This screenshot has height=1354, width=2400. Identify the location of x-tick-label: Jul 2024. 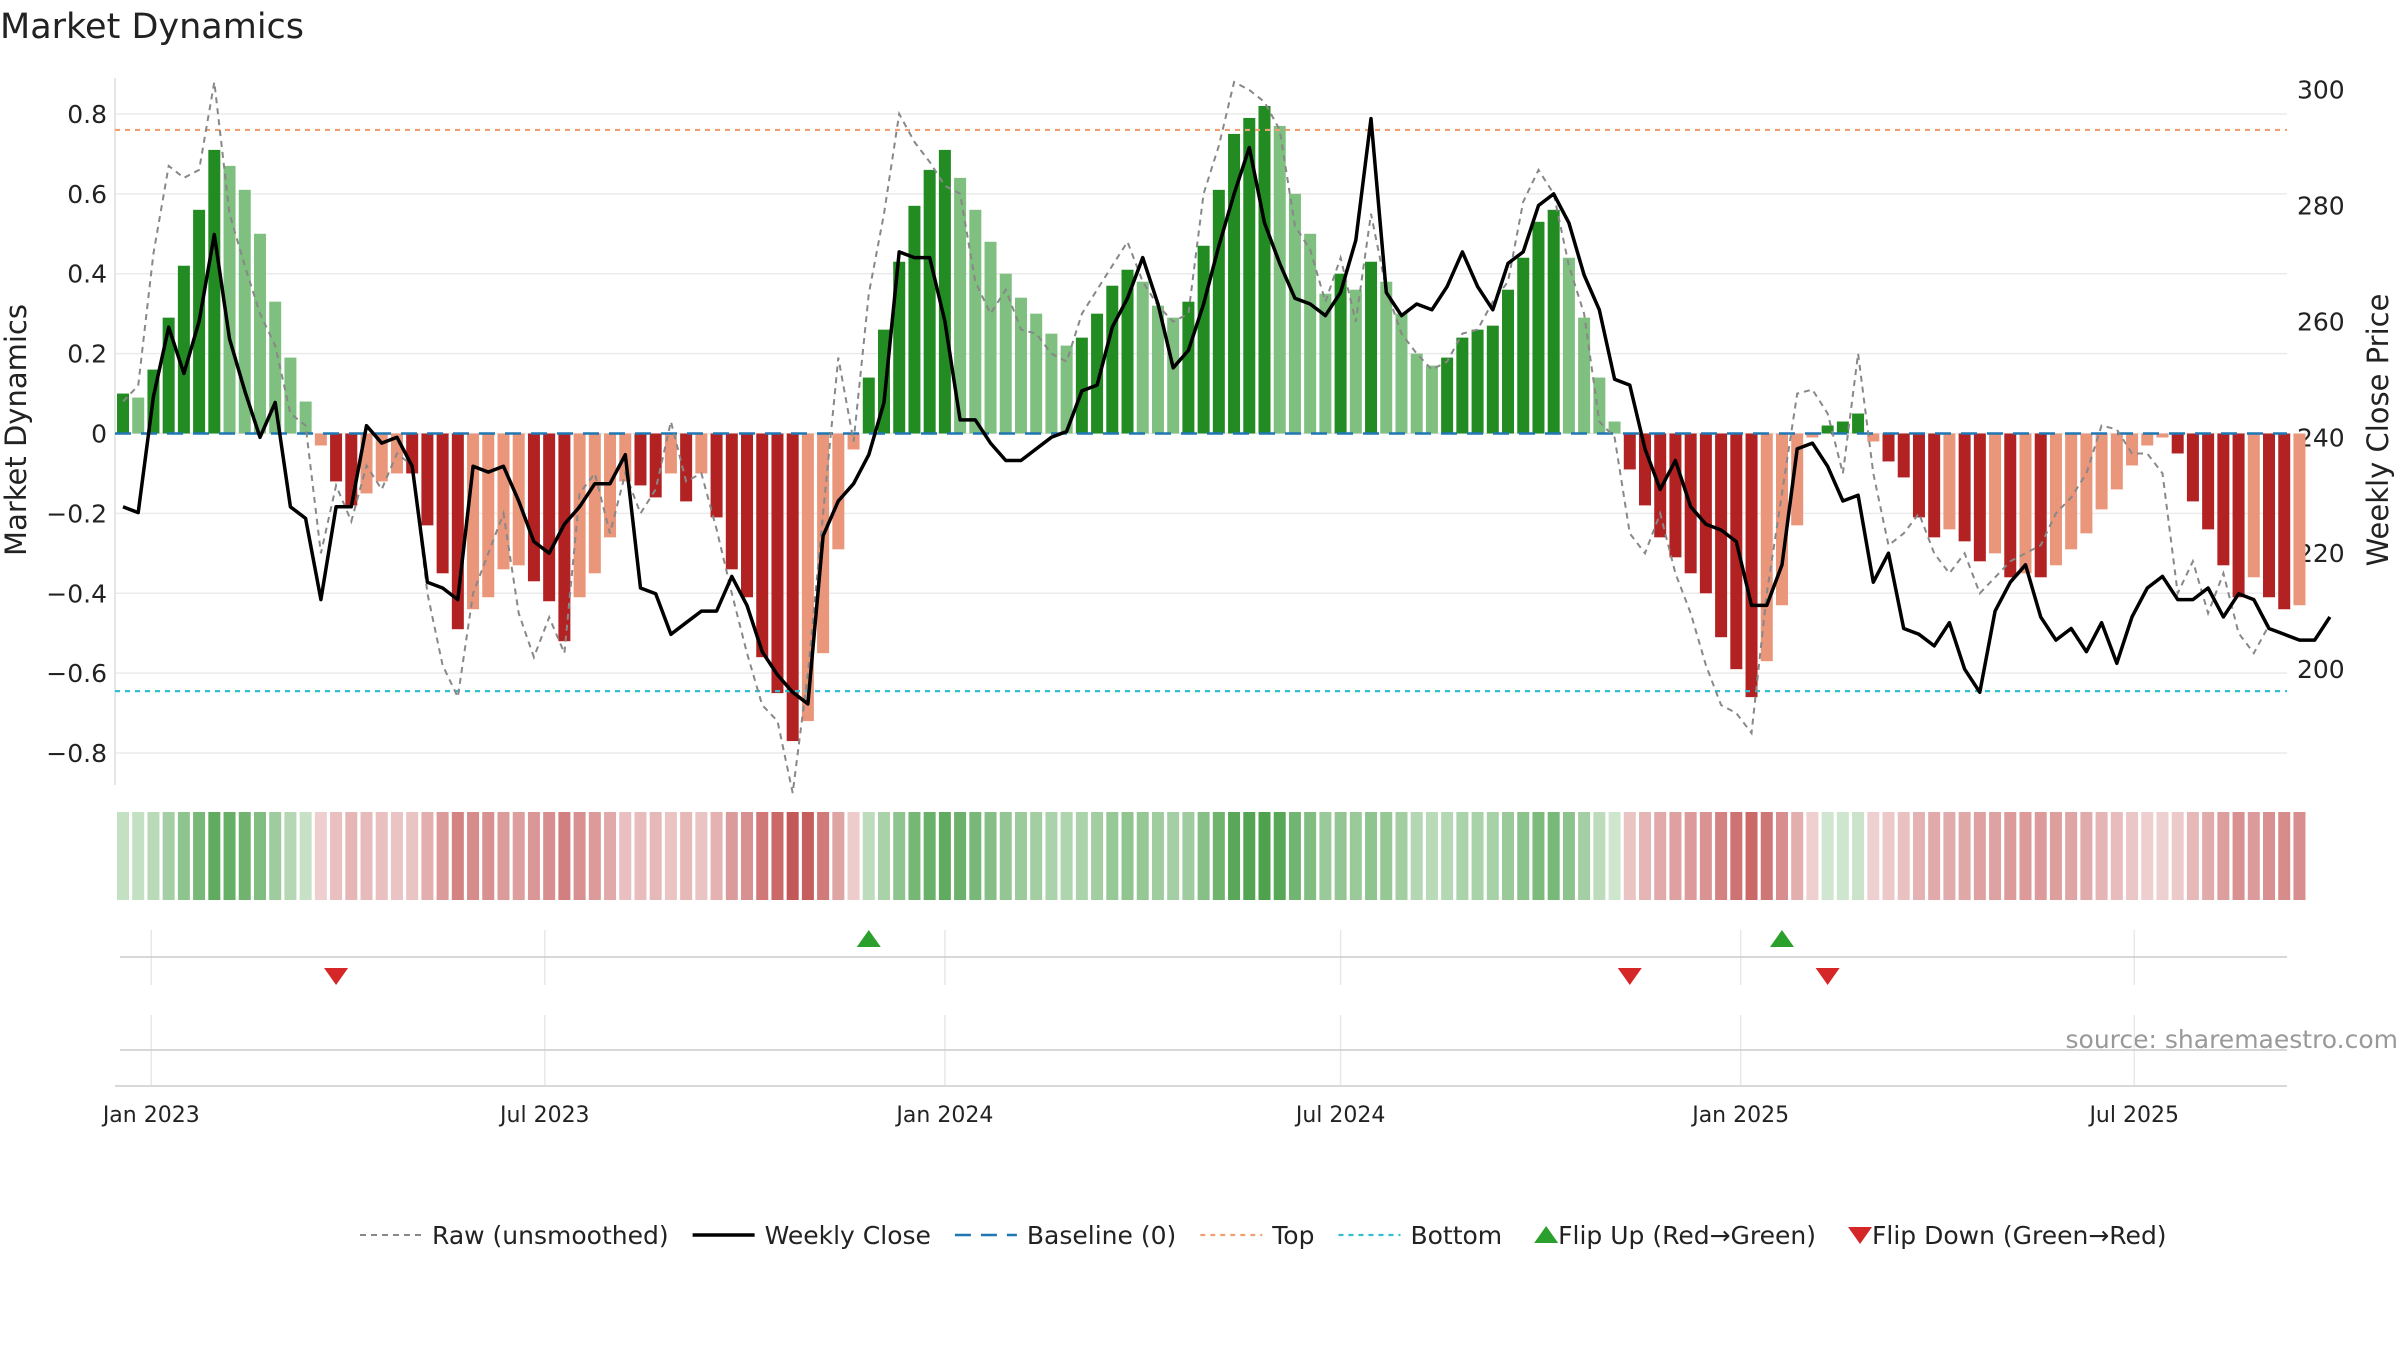
(1340, 1115).